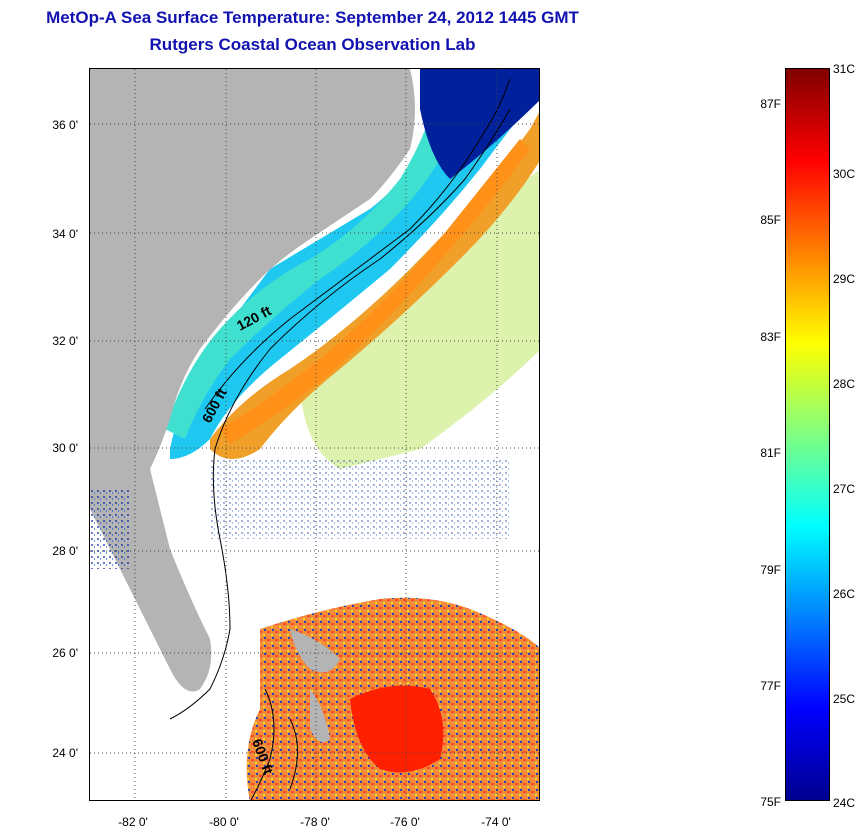 Image resolution: width=865 pixels, height=832 pixels. Describe the element at coordinates (312, 44) in the screenshot. I see `map-subtitle: Rutgers Coastal Ocean Observation Lab` at that location.